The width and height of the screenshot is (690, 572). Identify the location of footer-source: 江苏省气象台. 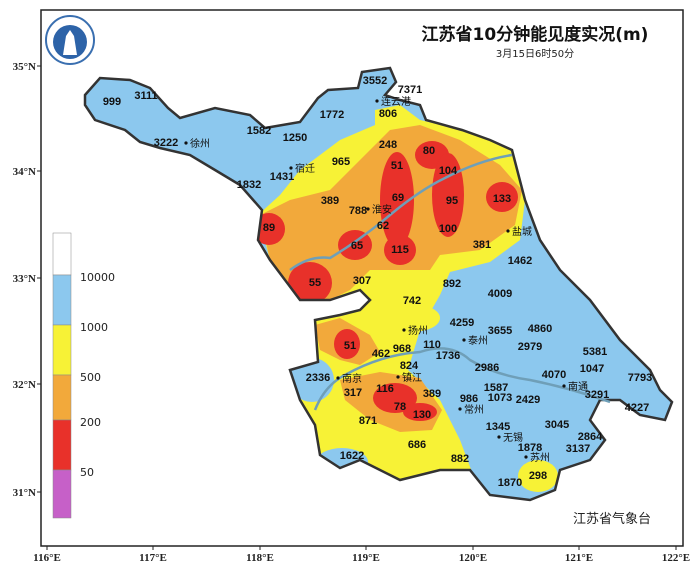
(612, 519).